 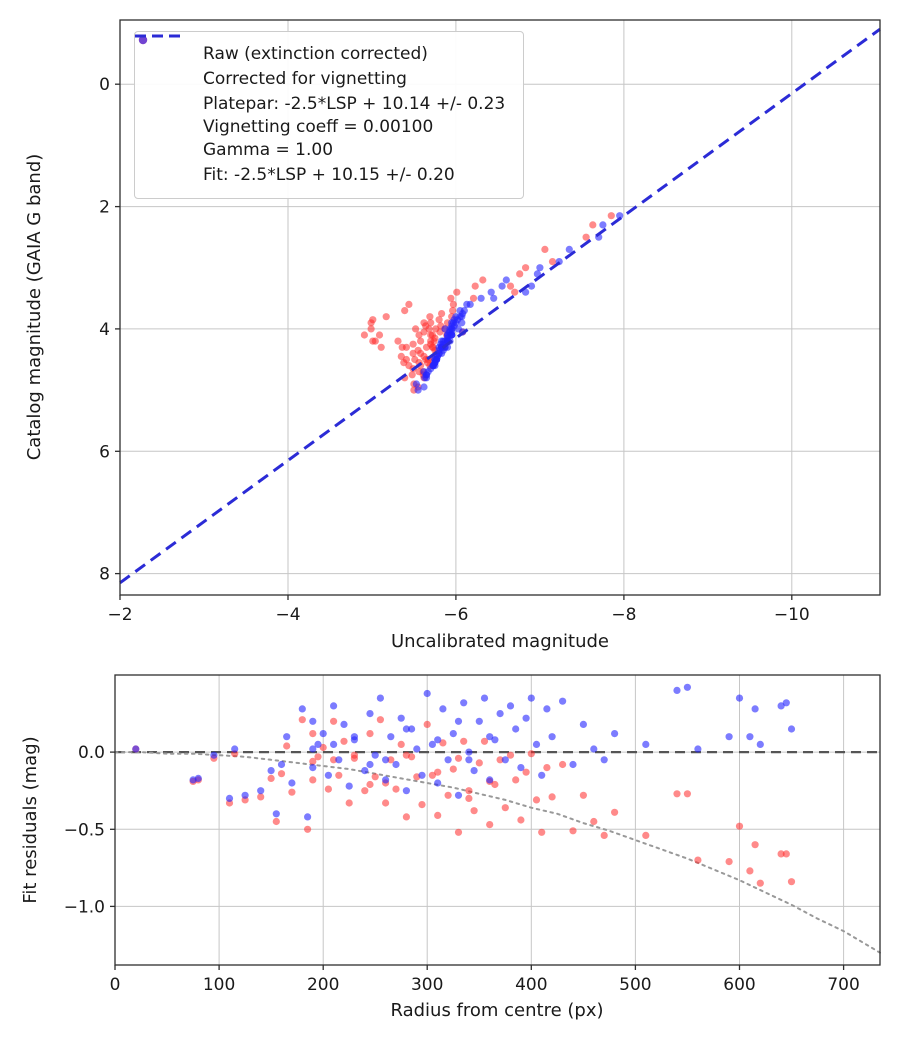 I want to click on legend-item-corrected: Corrected for vignetting, so click(x=321, y=63).